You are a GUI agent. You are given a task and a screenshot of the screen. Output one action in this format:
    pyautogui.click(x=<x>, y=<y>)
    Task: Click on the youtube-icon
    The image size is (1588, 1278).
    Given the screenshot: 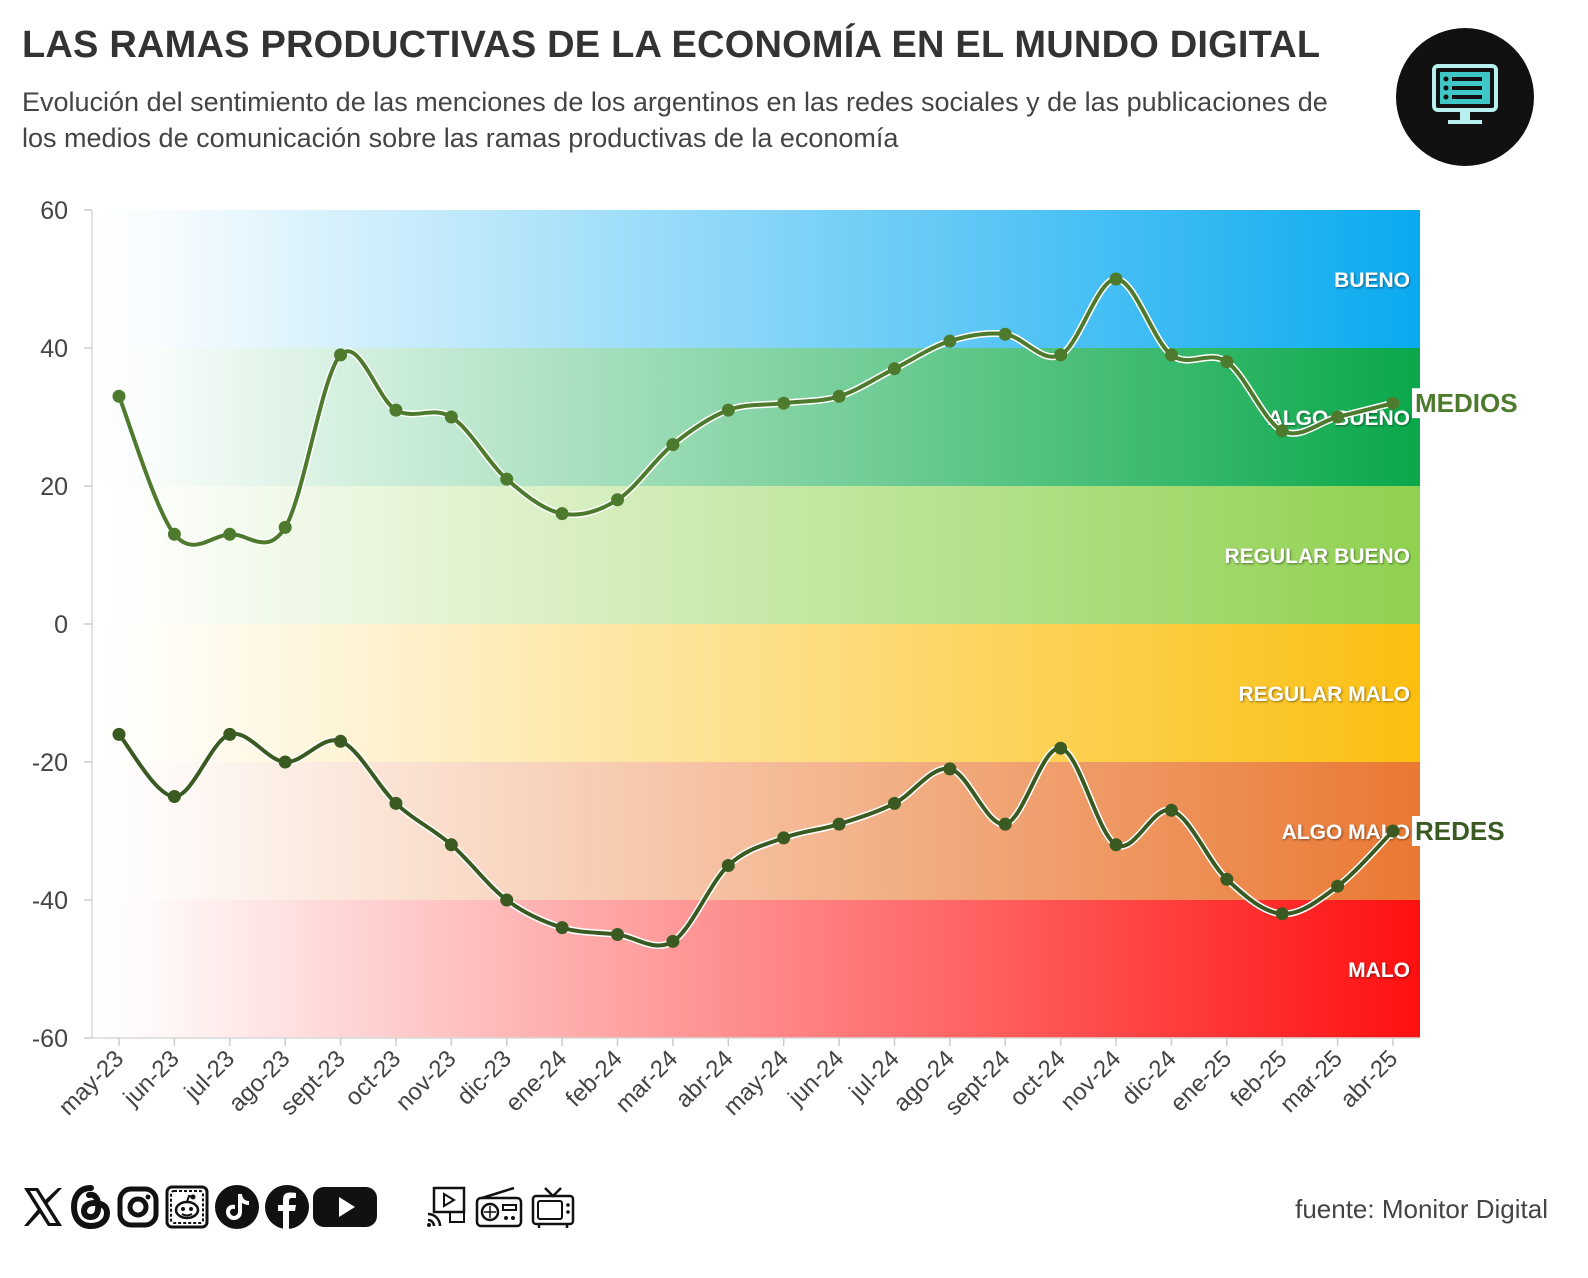 What is the action you would take?
    pyautogui.click(x=345, y=1207)
    